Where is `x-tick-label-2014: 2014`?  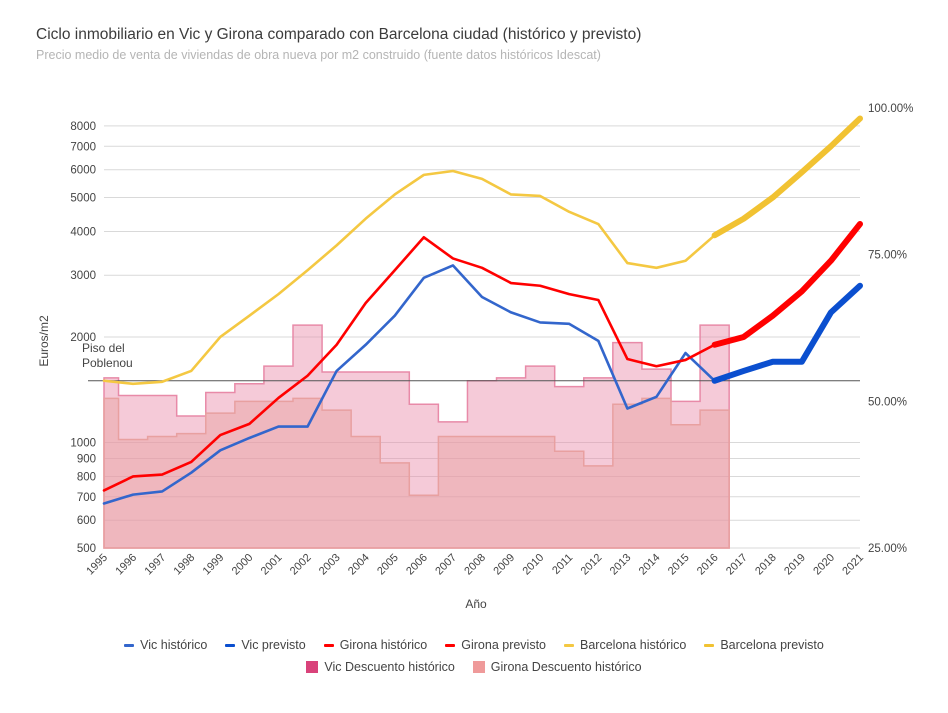
x-tick-label-2014: 2014 is located at coordinates (650, 565).